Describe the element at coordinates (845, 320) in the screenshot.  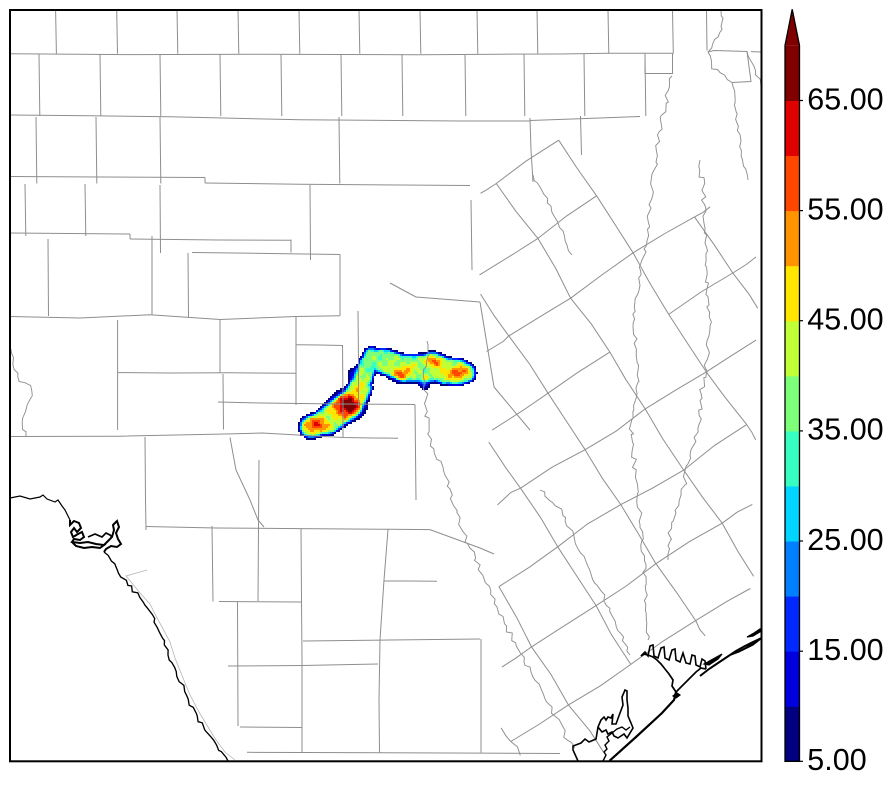
I see `svg-text: 45.00` at that location.